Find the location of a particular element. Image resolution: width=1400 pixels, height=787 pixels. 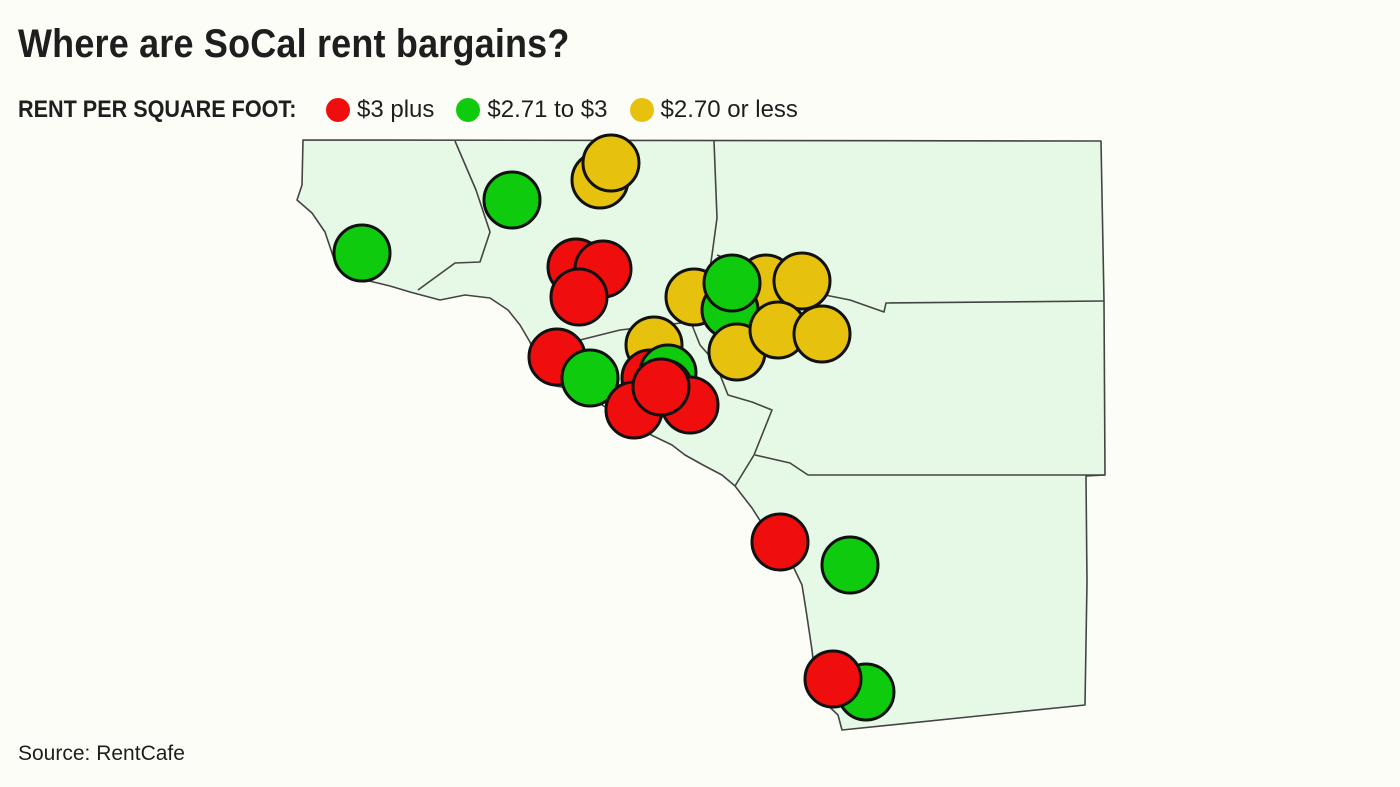

legend-item-3-plus: $3 plus is located at coordinates (376, 110).